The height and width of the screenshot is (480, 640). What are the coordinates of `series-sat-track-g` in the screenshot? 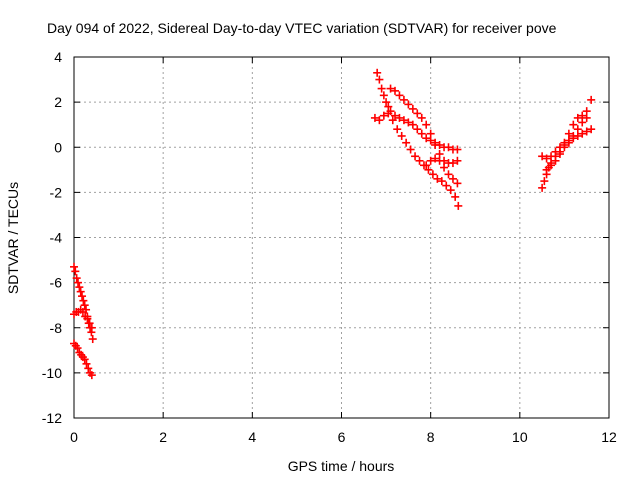 It's located at (442, 171).